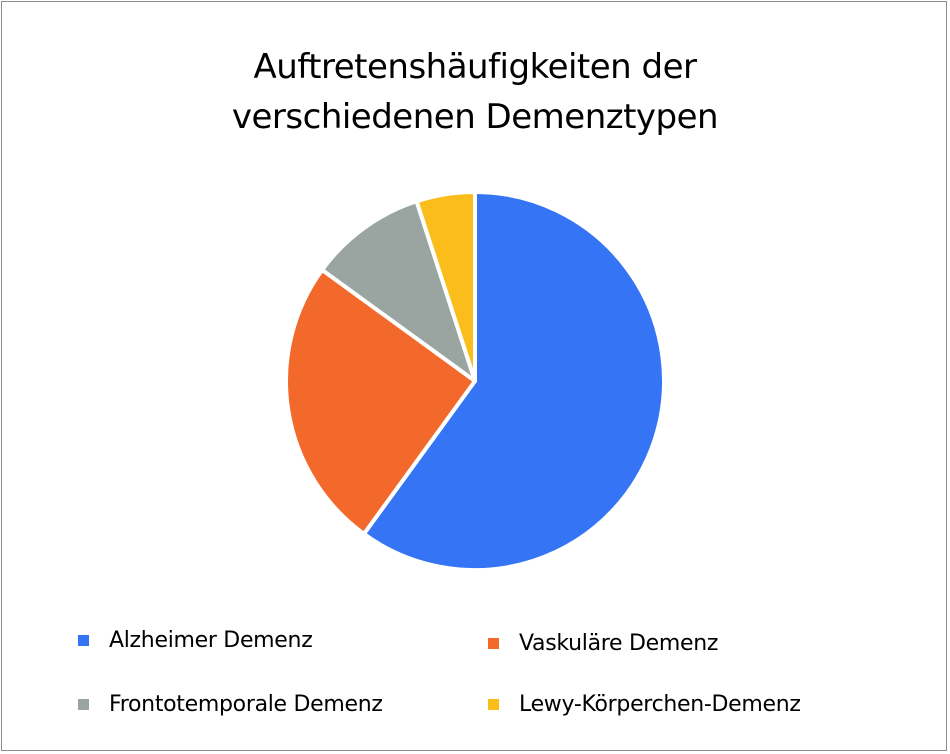 The height and width of the screenshot is (754, 950). I want to click on legend-label-vaskulaer: Vaskuläre Demenz, so click(619, 643).